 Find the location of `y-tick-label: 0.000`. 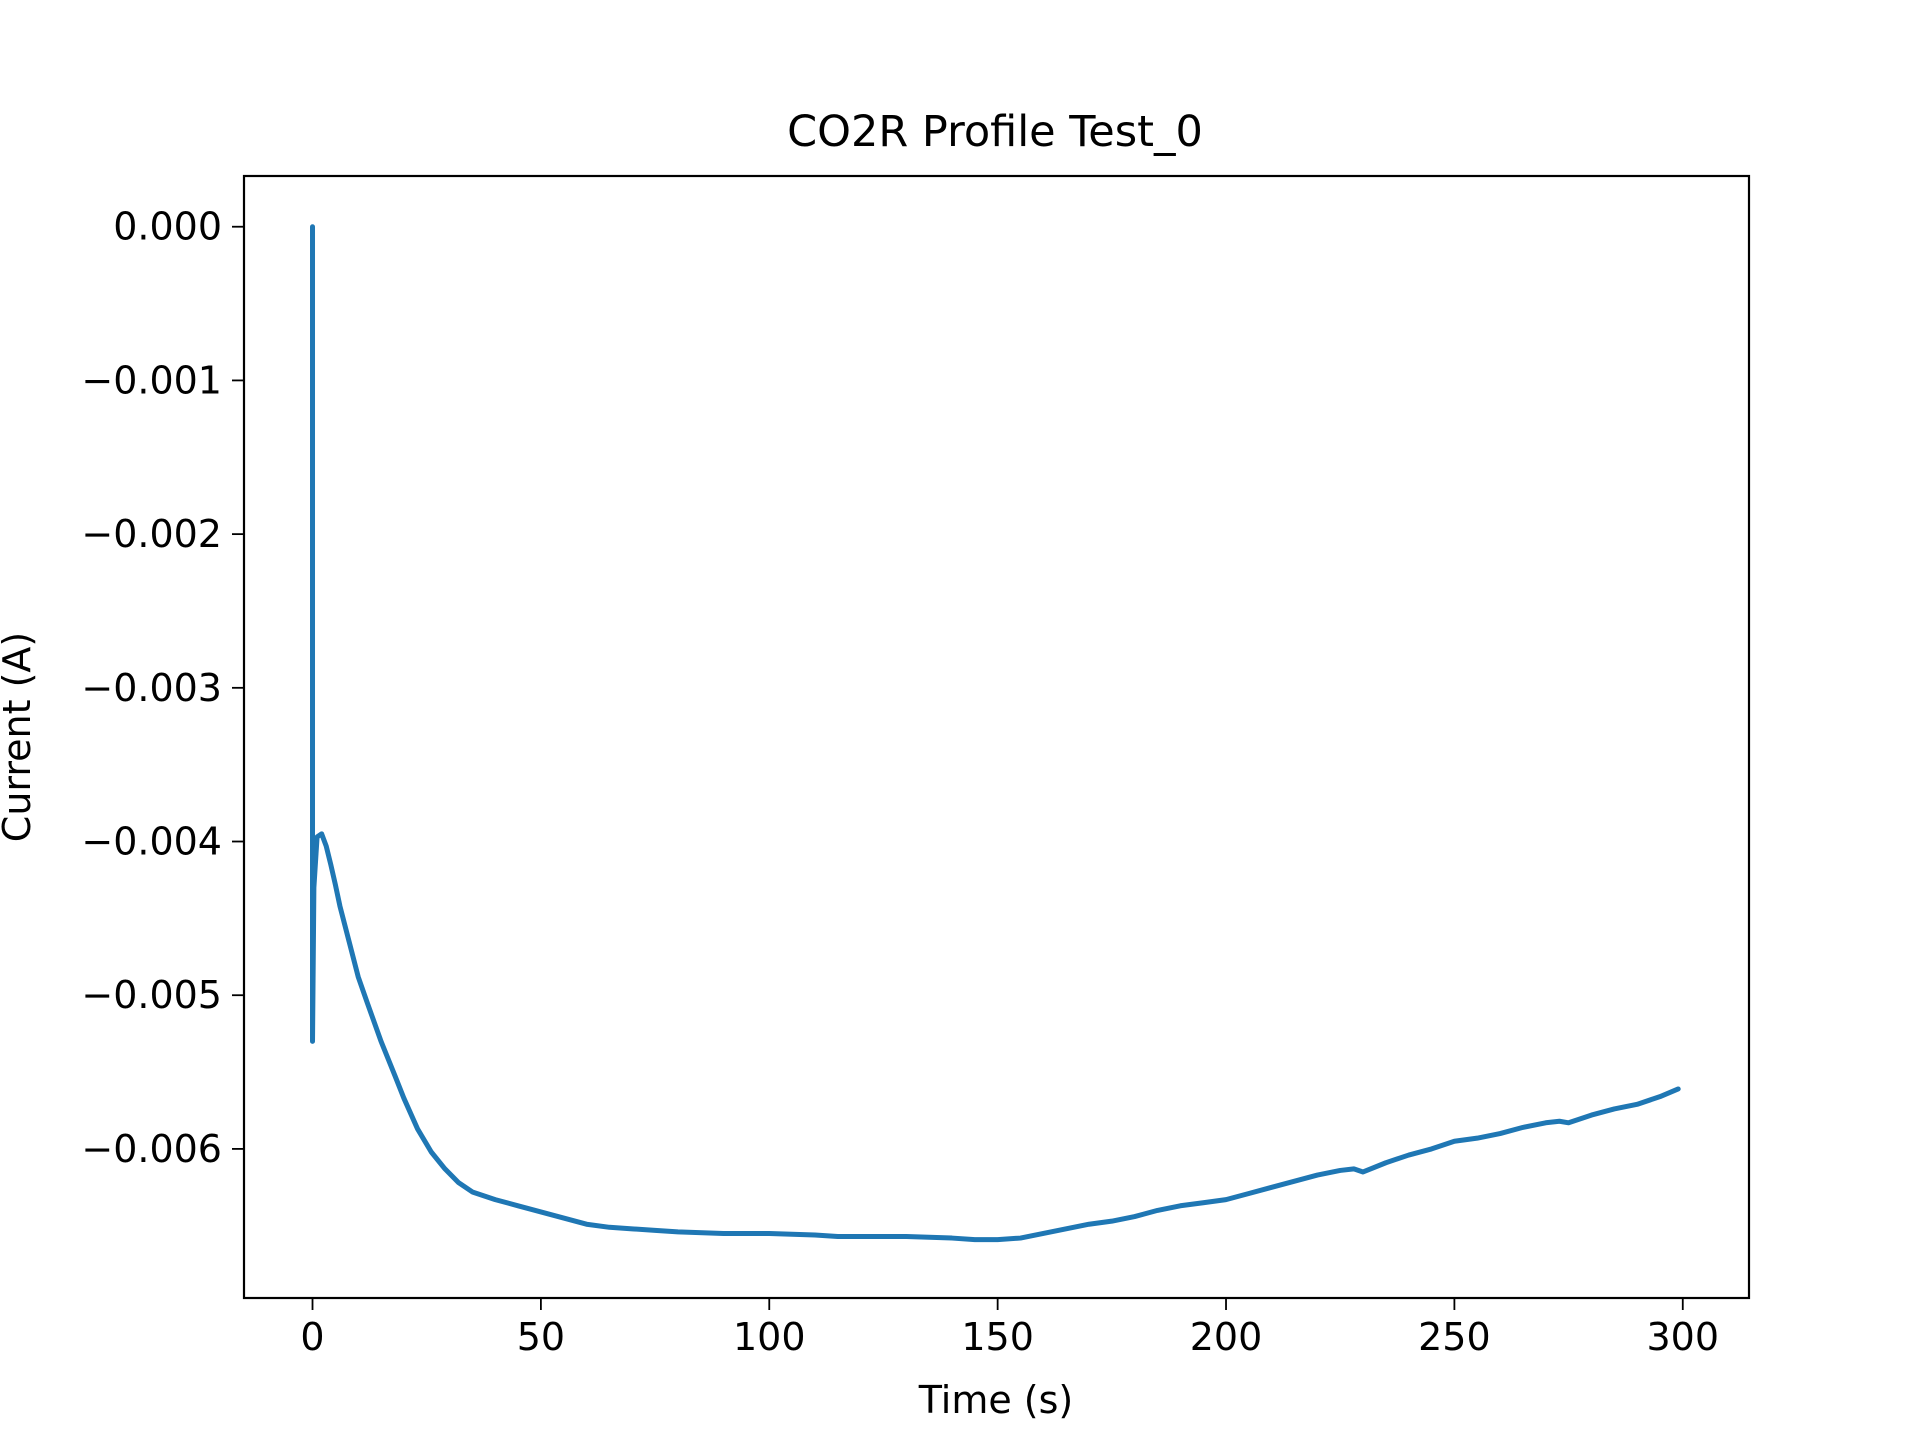

y-tick-label: 0.000 is located at coordinates (167, 227).